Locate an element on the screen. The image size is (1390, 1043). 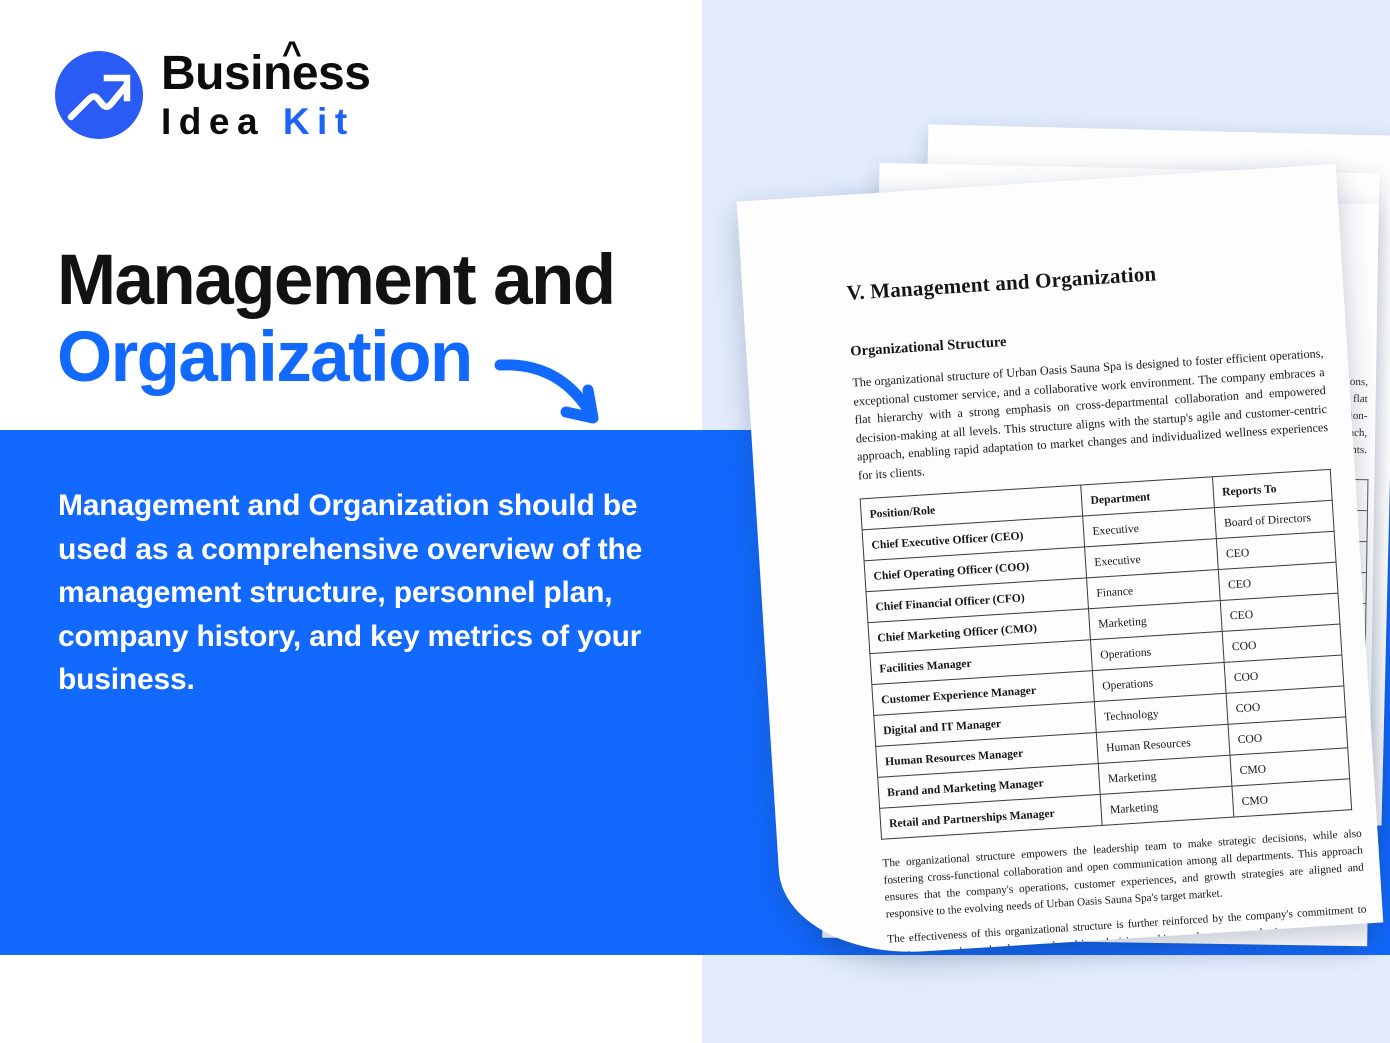
document-heading: V. Management and Organization is located at coordinates (1001, 283).